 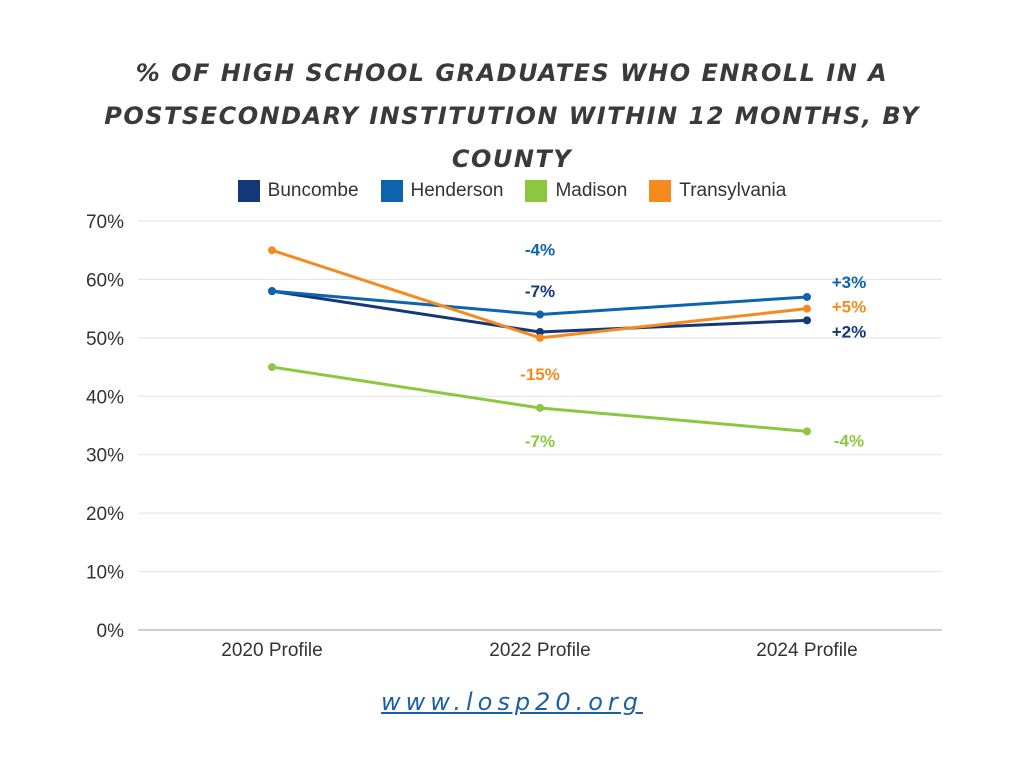 I want to click on data-label: +5%, so click(x=849, y=307).